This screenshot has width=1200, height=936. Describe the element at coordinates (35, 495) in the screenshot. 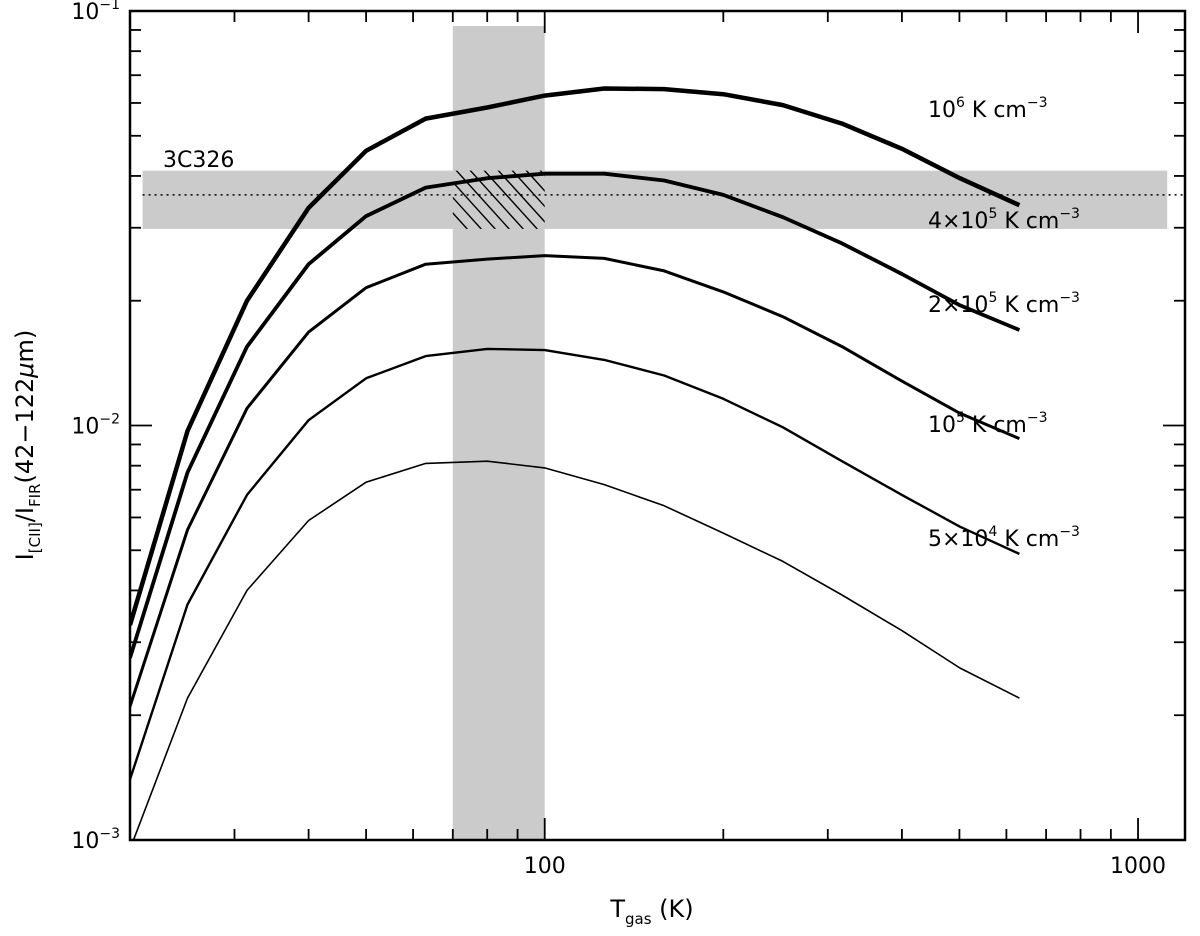

I see `y-axis-title-sub2: FIR` at that location.